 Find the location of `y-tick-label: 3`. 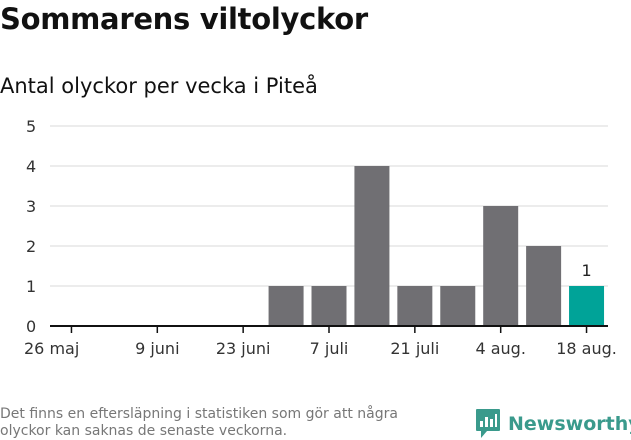

y-tick-label: 3 is located at coordinates (31, 206).